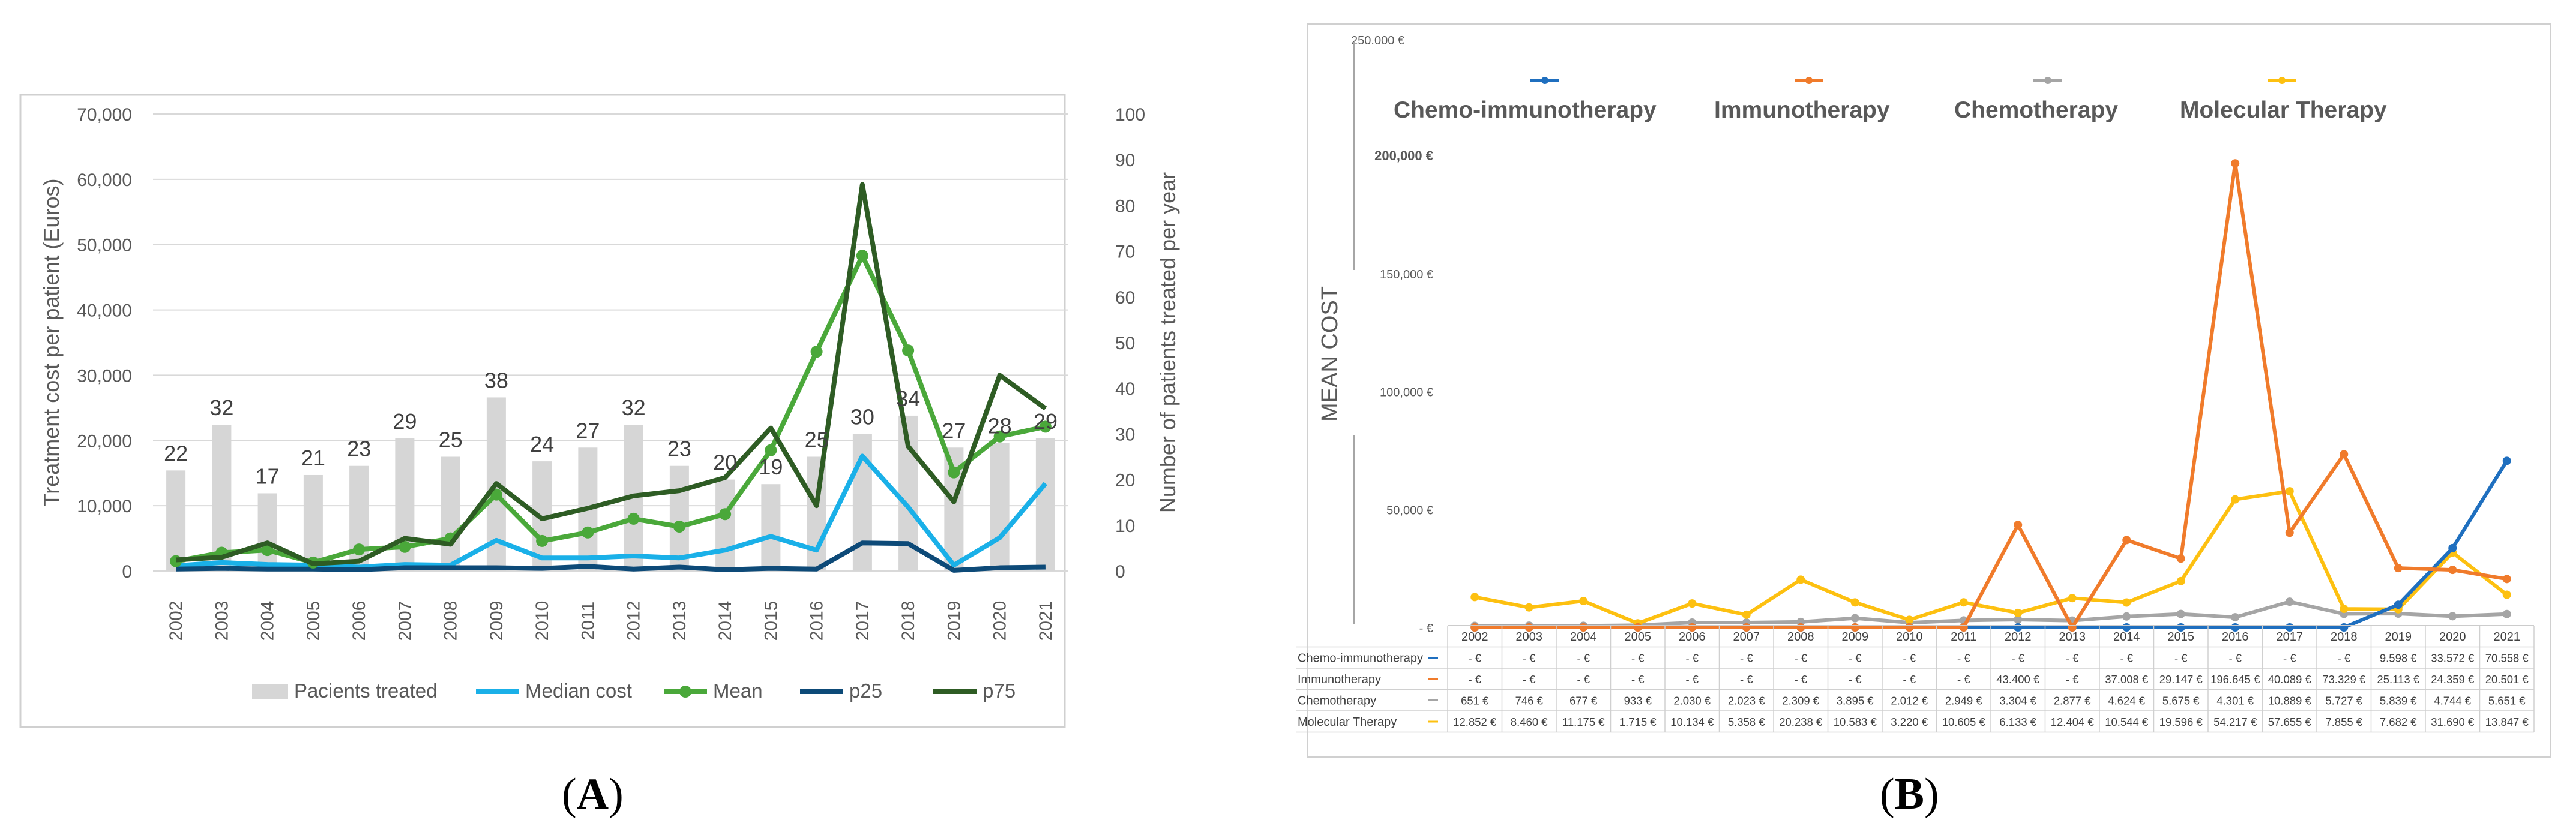  I want to click on chart-b-table-row-label: Chemo-immunotherapy, so click(1360, 659).